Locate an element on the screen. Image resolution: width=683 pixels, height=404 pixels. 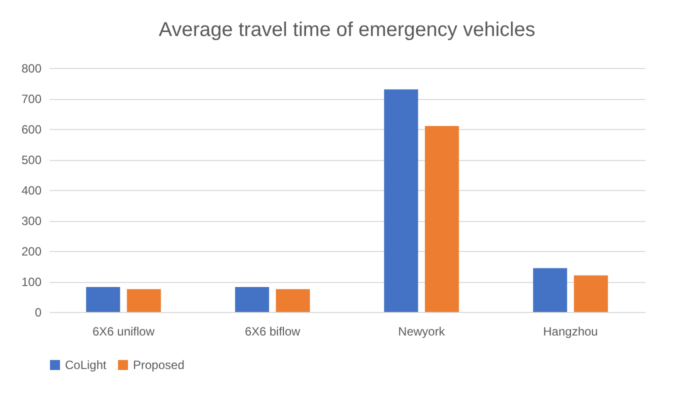
x-tick-label: Hangzhou is located at coordinates (570, 331).